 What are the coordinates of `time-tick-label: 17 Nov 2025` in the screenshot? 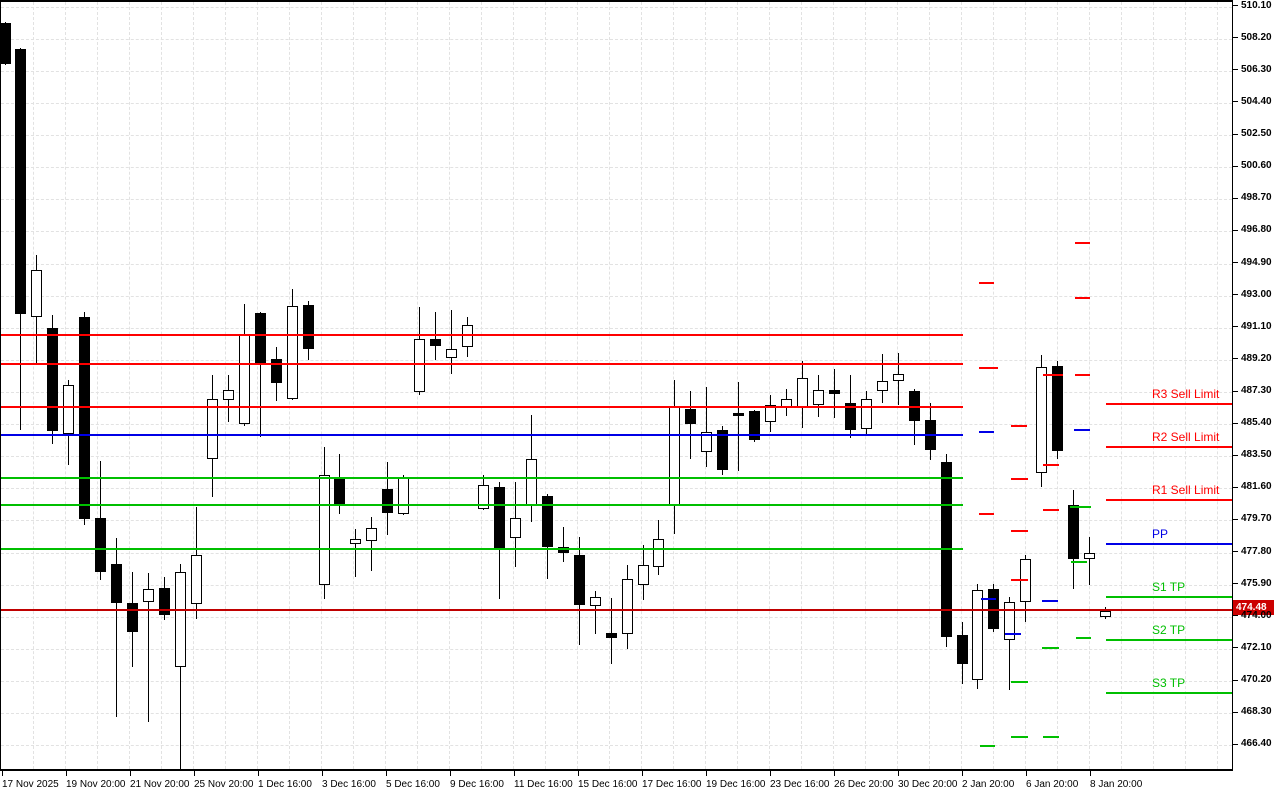 It's located at (30, 784).